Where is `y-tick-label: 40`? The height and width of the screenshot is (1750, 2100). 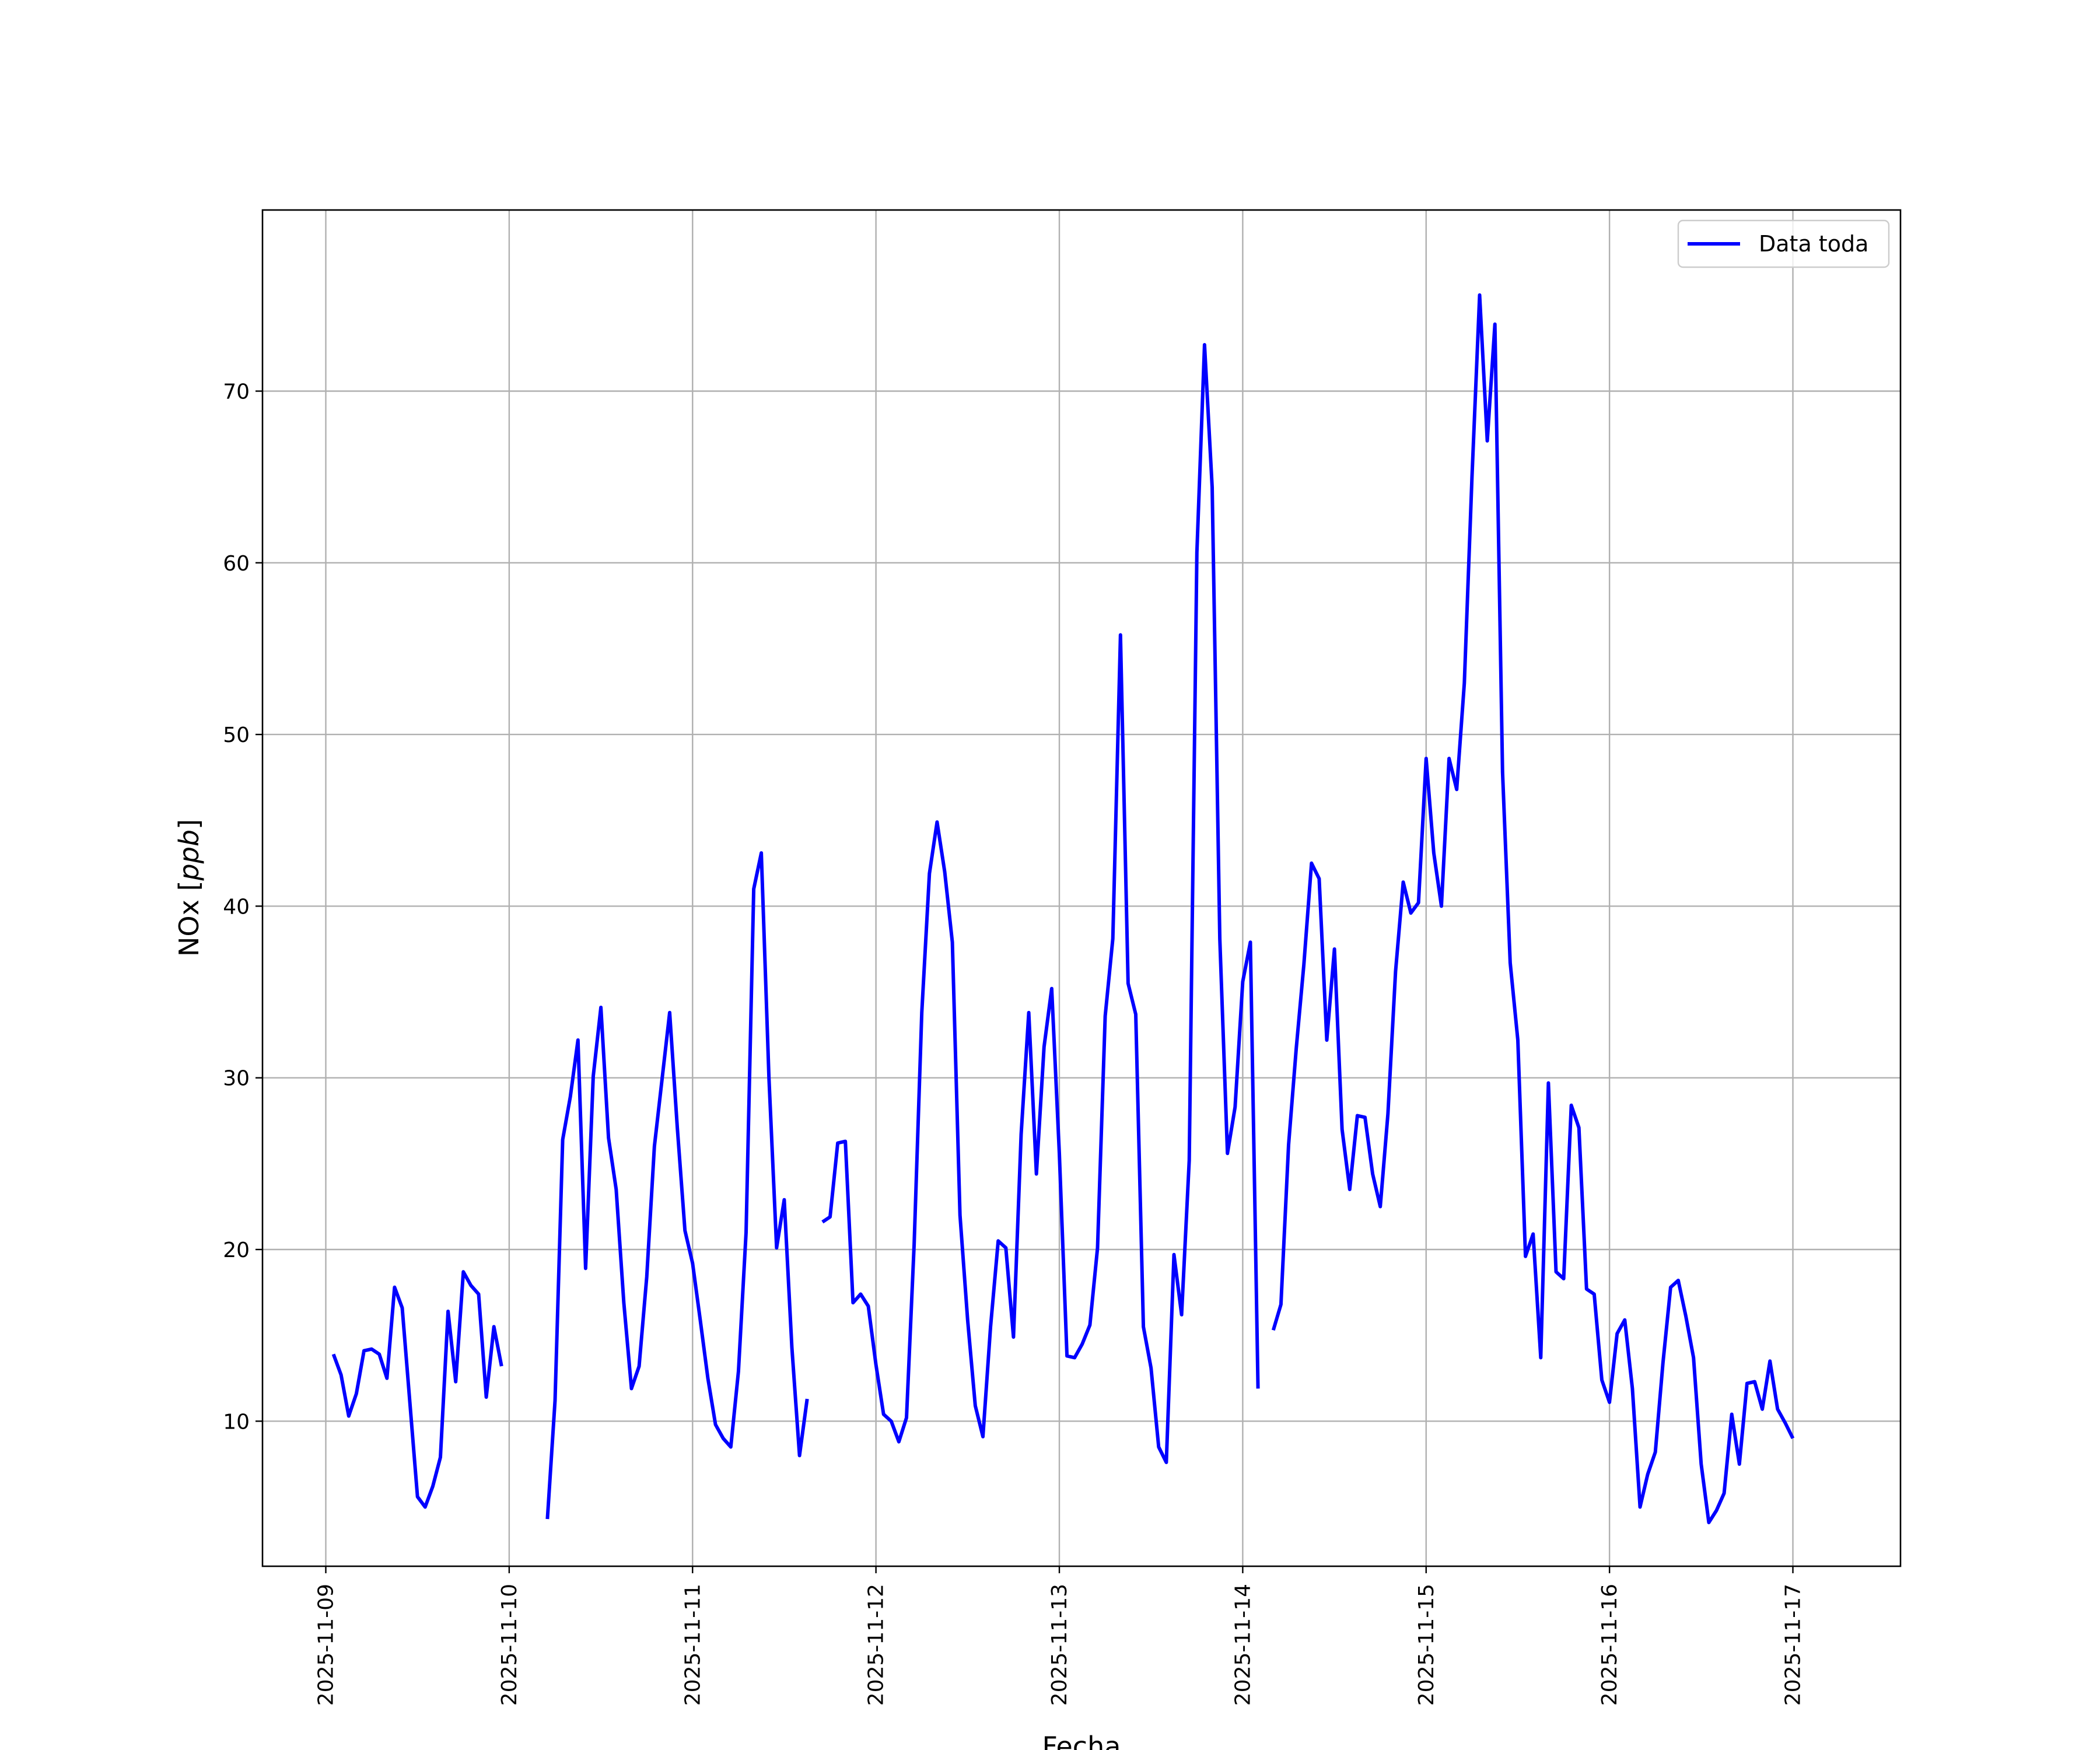
y-tick-label: 40 is located at coordinates (236, 907).